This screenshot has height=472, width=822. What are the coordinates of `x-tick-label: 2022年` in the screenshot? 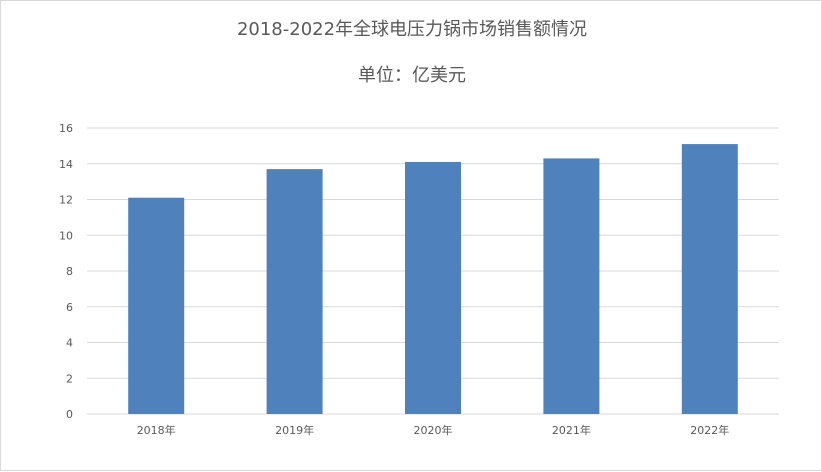 It's located at (709, 430).